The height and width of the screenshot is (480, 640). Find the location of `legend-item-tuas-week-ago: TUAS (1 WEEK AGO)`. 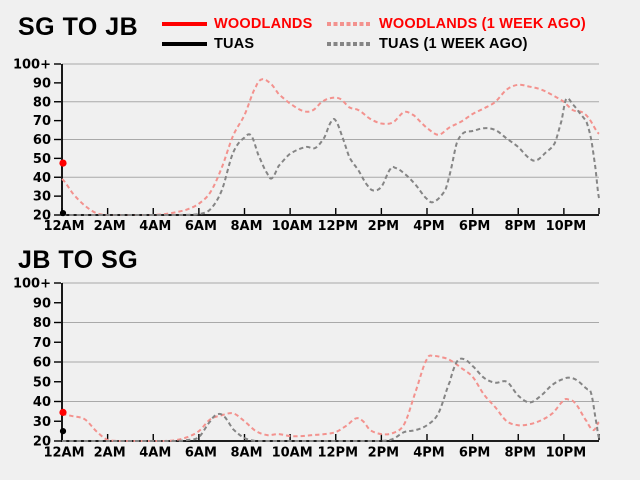

legend-item-tuas-week-ago: TUAS (1 WEEK AGO) is located at coordinates (427, 44).